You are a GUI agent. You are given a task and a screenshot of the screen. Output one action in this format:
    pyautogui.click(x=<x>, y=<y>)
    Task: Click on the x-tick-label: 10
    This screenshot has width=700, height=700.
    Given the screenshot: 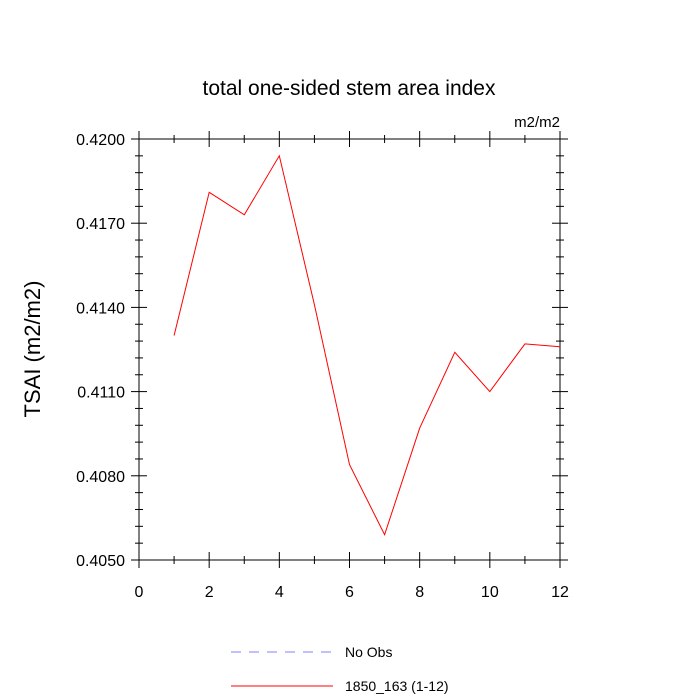 What is the action you would take?
    pyautogui.click(x=490, y=592)
    